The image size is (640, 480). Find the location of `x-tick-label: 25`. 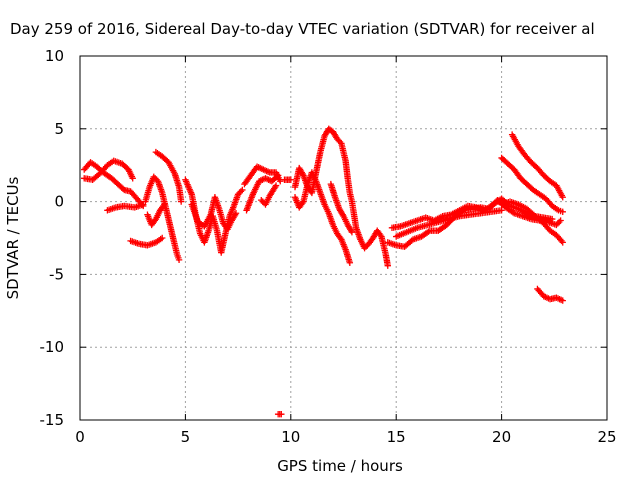

x-tick-label: 25 is located at coordinates (606, 437).